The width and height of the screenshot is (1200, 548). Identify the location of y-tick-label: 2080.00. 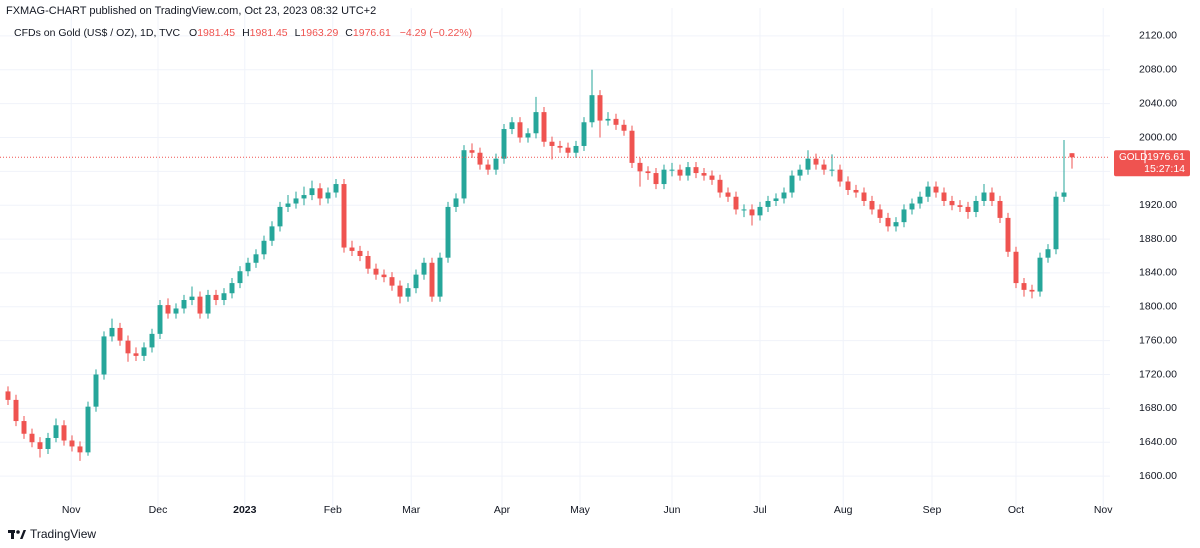
(1158, 70).